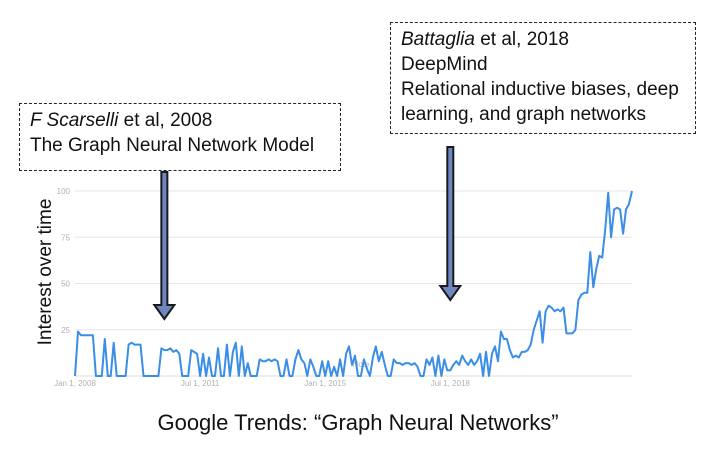 The image size is (716, 458). What do you see at coordinates (65, 330) in the screenshot?
I see `y-tick-label: 25` at bounding box center [65, 330].